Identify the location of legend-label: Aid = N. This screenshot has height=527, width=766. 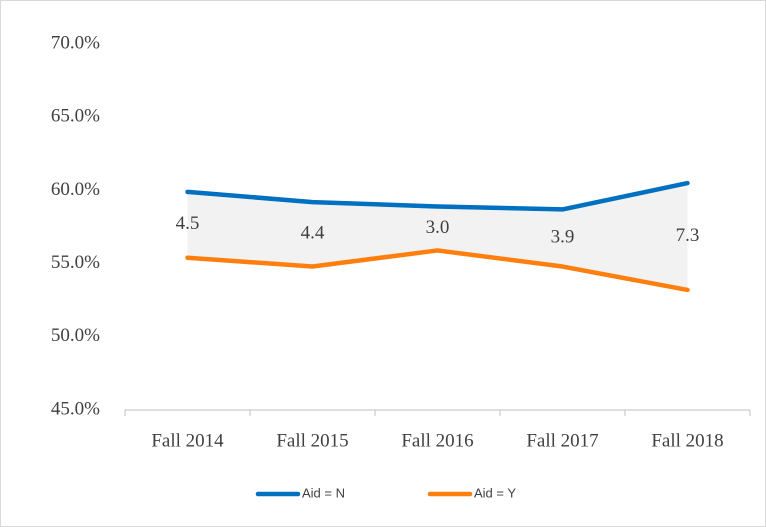
(323, 492).